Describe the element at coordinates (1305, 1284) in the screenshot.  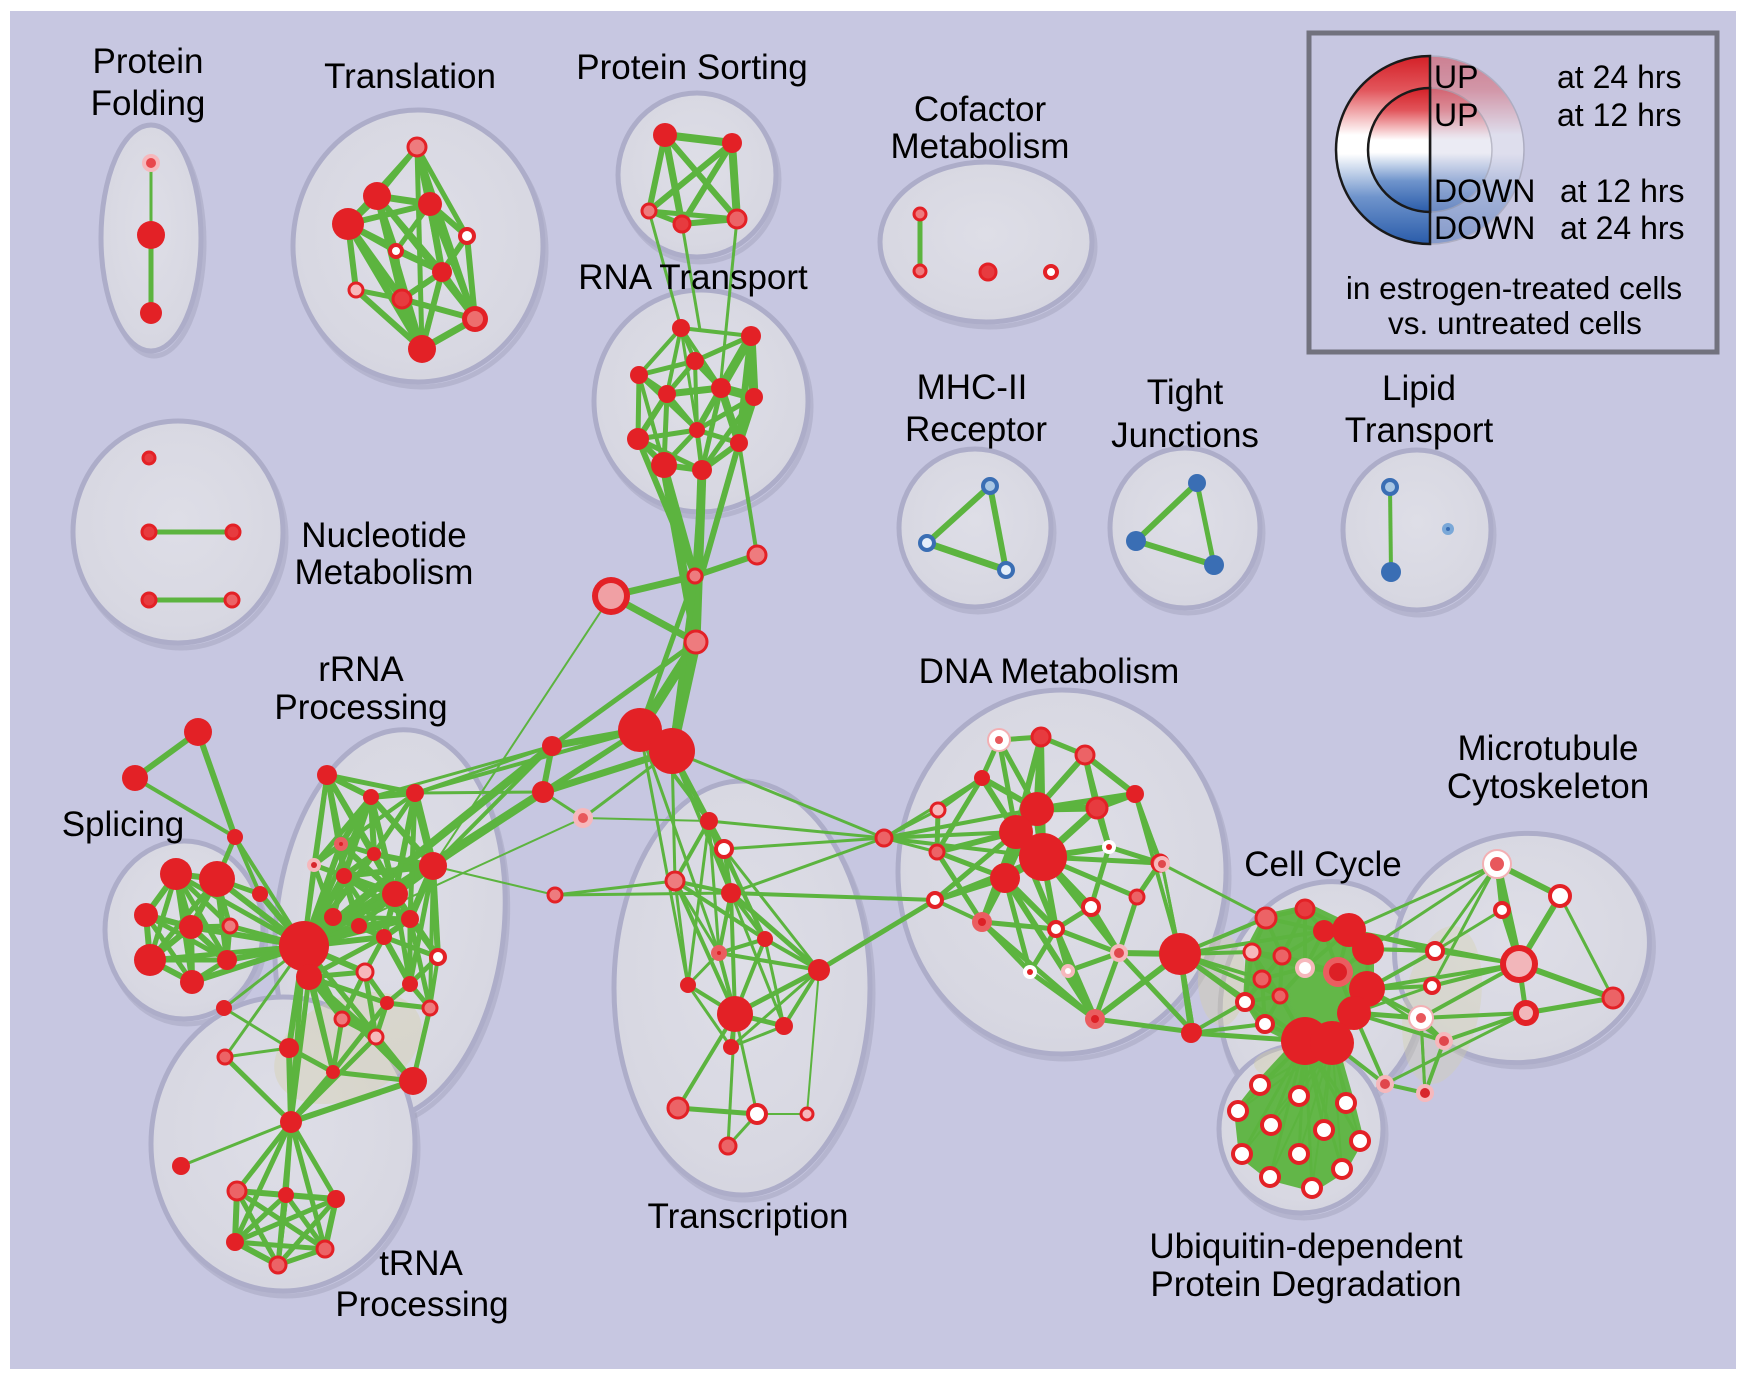
I see `svg-text: Protein Degradation` at that location.